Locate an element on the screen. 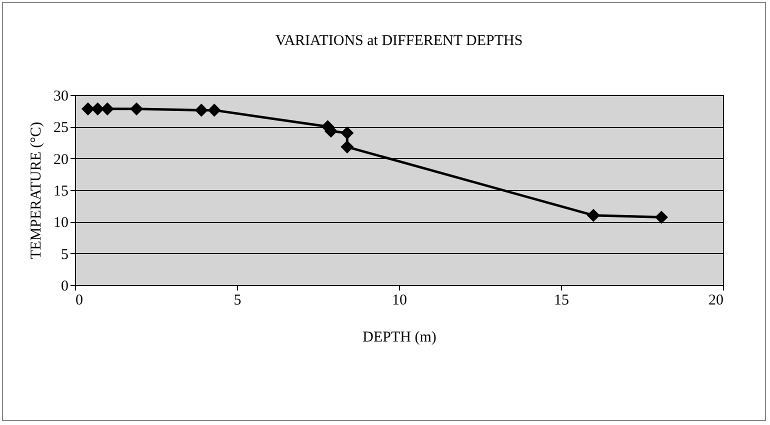 The height and width of the screenshot is (425, 770). y-tick-label: 25 is located at coordinates (61, 128).